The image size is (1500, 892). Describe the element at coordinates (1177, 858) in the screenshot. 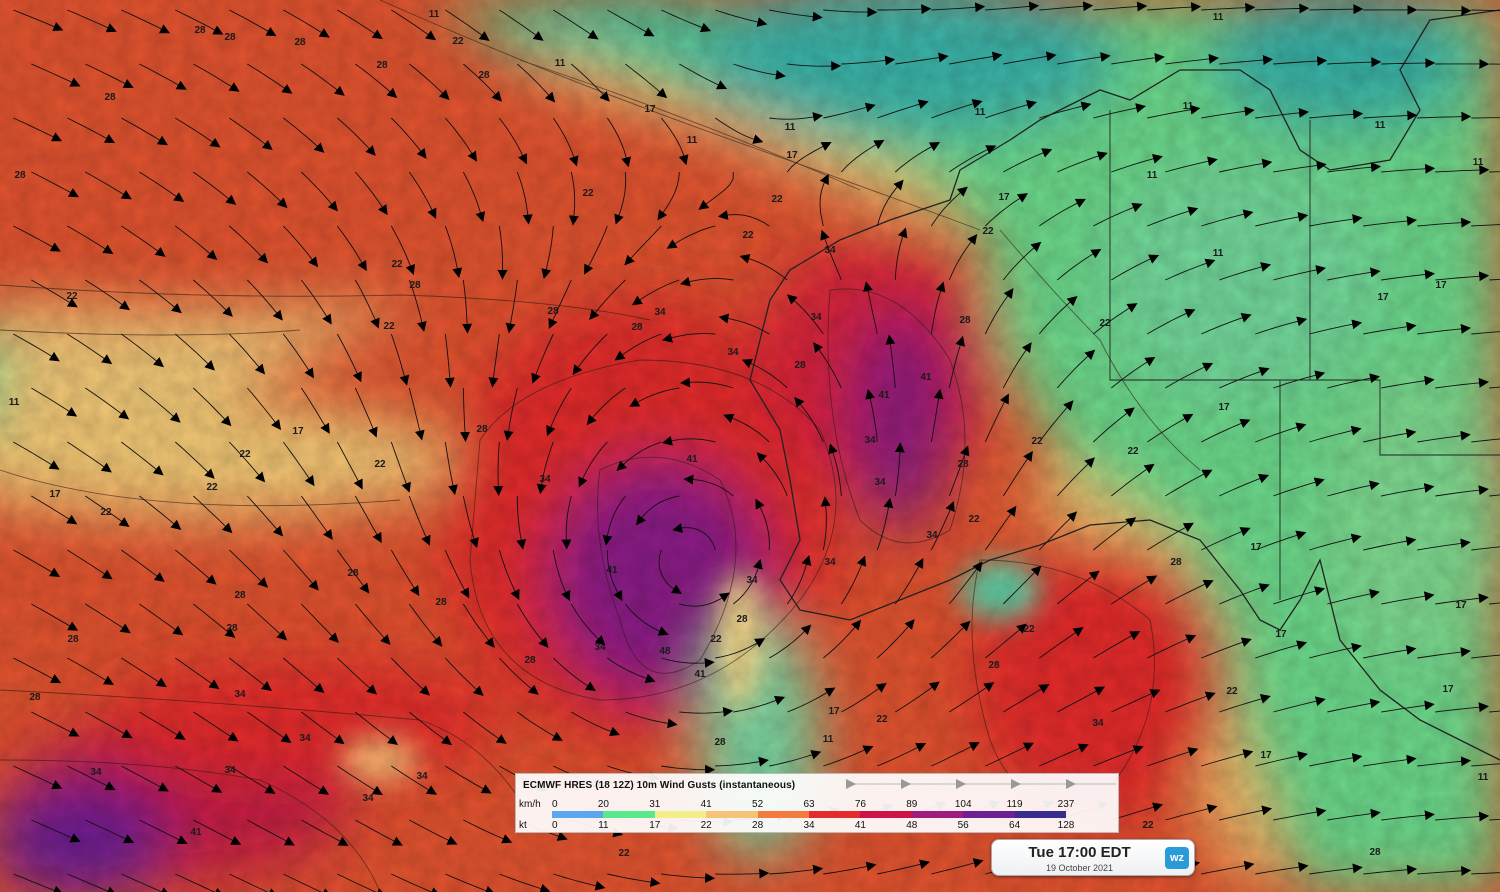

I see `weatherzone-logo: wz` at that location.